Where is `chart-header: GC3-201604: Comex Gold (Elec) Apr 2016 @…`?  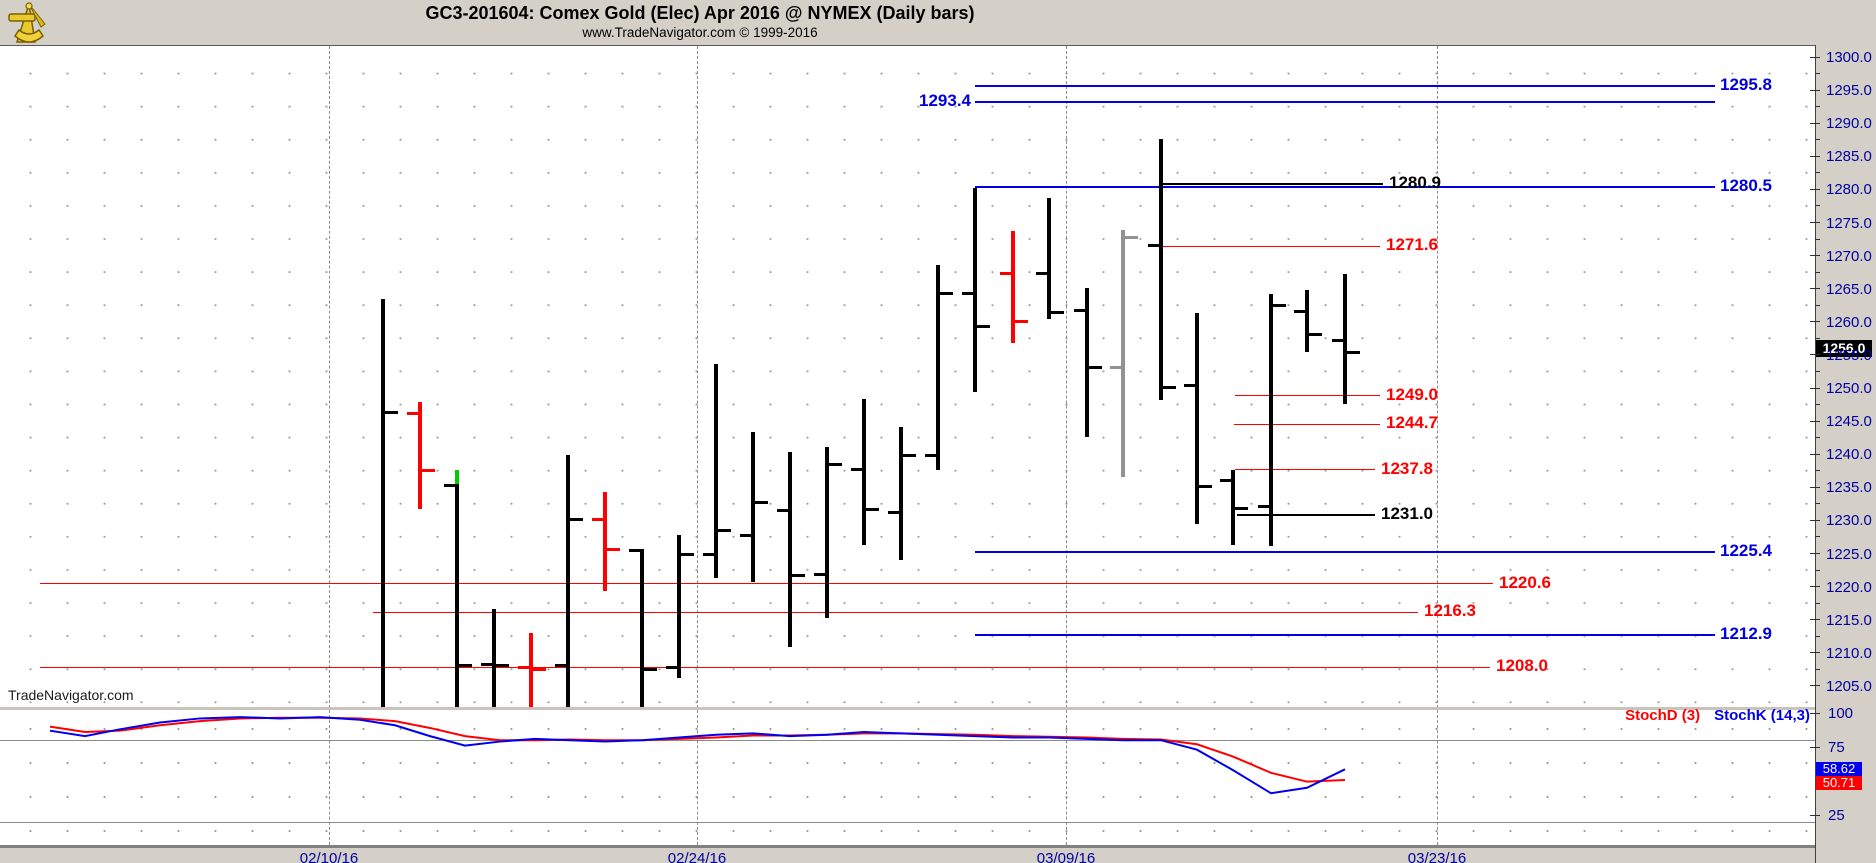
chart-header: GC3-201604: Comex Gold (Elec) Apr 2016 @… is located at coordinates (700, 22).